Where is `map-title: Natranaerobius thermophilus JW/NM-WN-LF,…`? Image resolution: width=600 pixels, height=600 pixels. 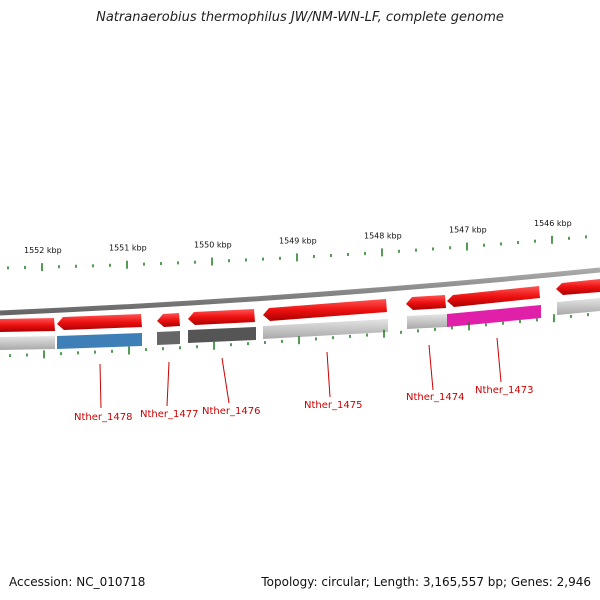
map-title: Natranaerobius thermophilus JW/NM-WN-LF,… is located at coordinates (300, 17).